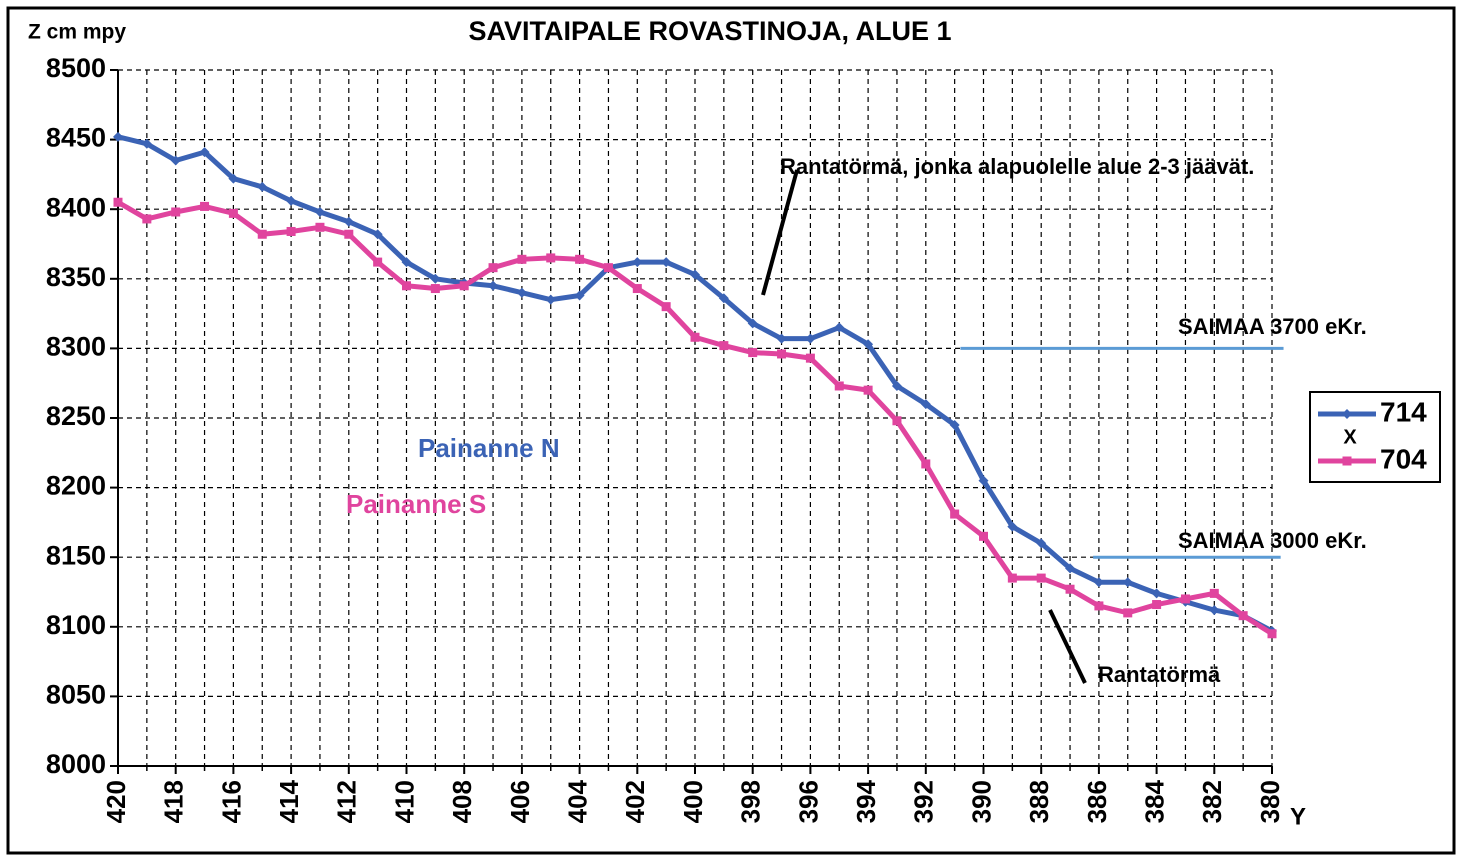 The height and width of the screenshot is (857, 1462). Describe the element at coordinates (76, 207) in the screenshot. I see `y-tick-label: 8400` at that location.